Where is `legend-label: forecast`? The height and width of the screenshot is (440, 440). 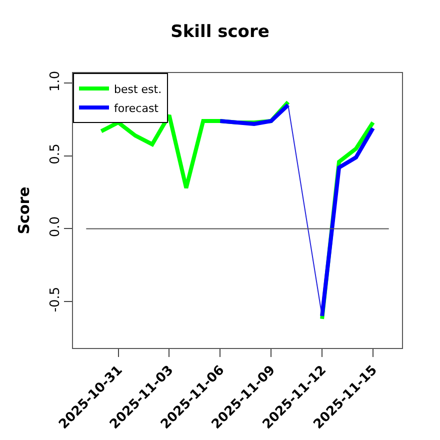
legend-label: forecast is located at coordinates (137, 108).